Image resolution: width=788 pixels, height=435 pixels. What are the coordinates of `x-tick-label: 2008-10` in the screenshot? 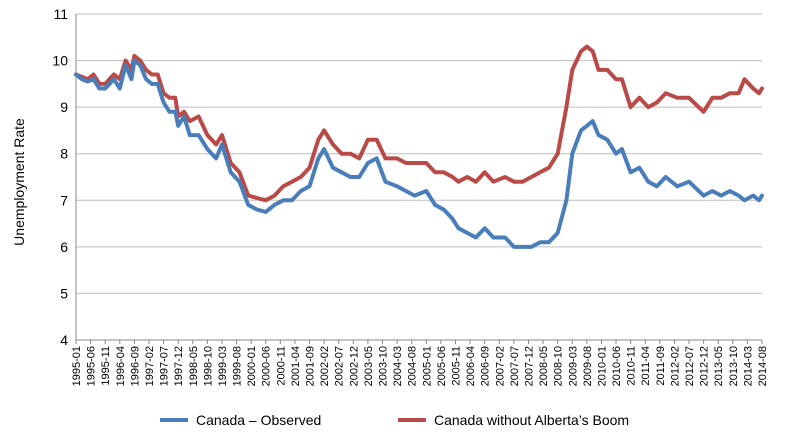 It's located at (559, 366).